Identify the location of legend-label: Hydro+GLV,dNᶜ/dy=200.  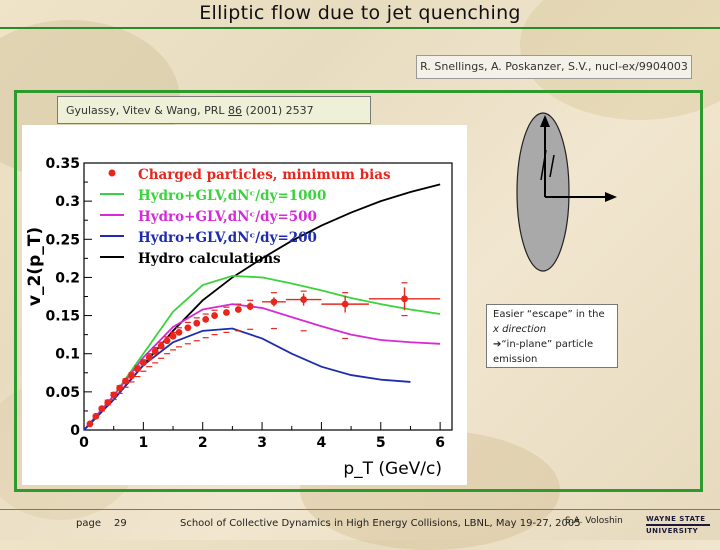
(227, 238).